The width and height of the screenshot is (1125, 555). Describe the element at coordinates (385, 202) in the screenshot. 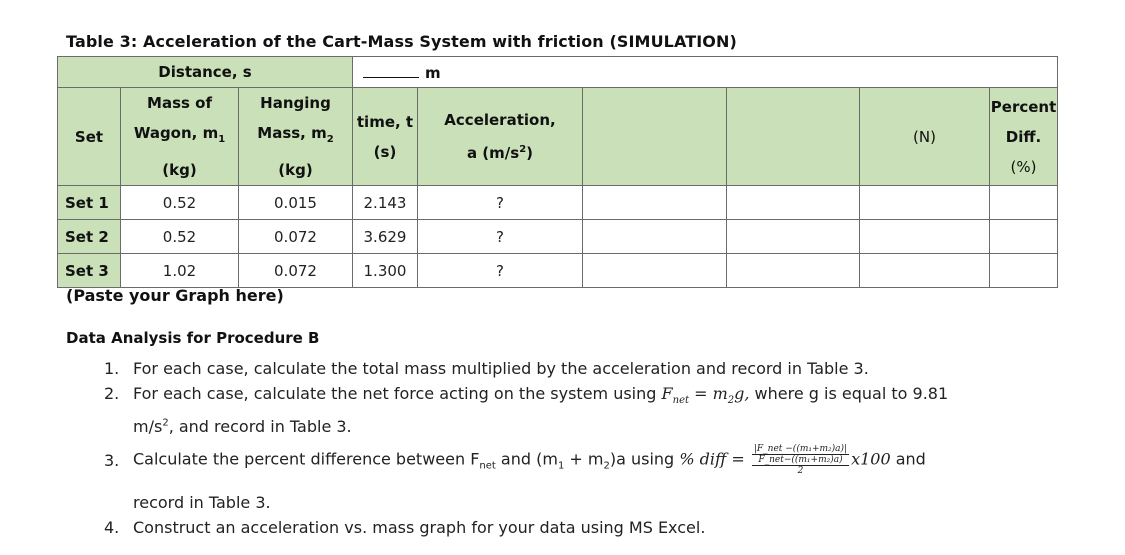

I see `cell-time: 2.143` at that location.